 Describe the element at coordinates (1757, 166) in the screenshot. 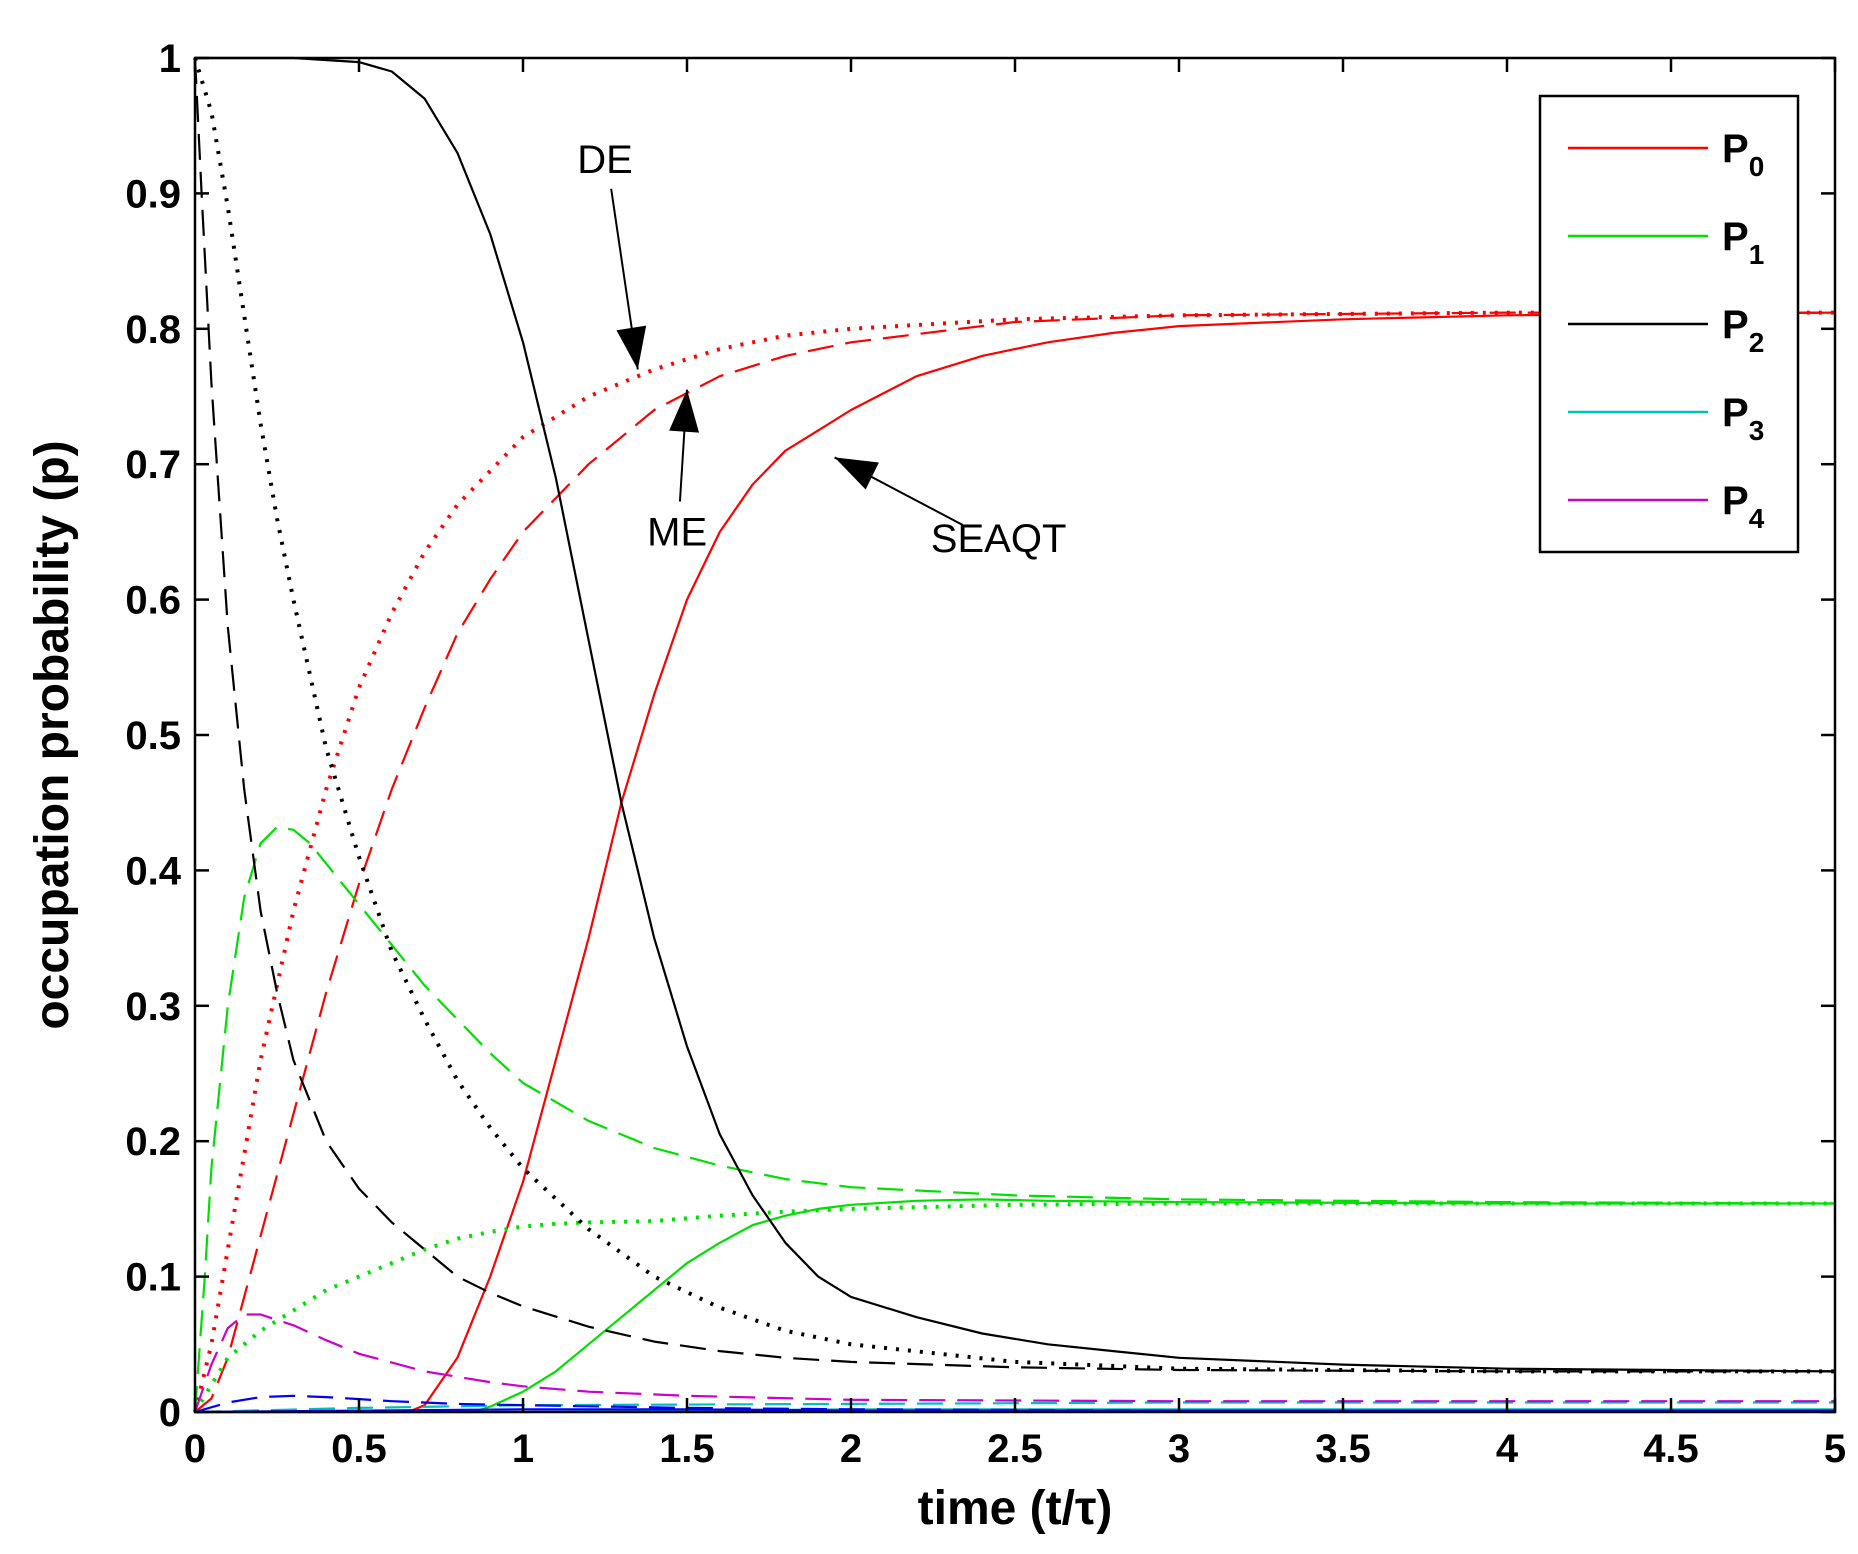

I see `legend-label-sub: 0` at that location.